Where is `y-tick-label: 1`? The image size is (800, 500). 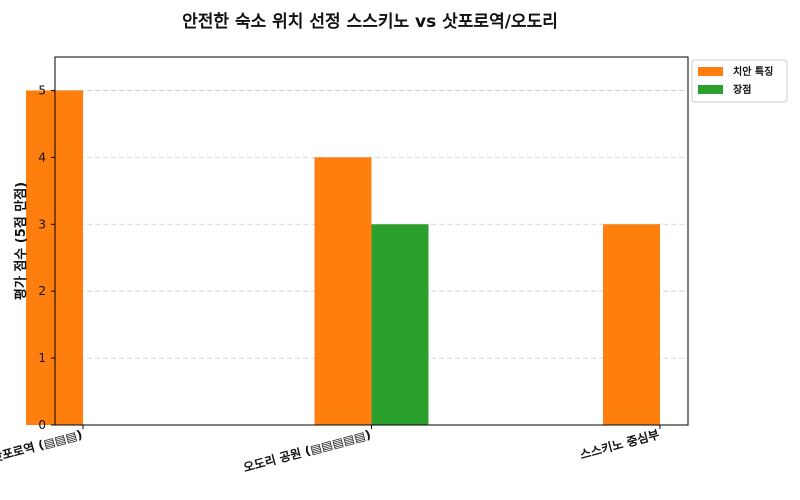
y-tick-label: 1 is located at coordinates (42, 358).